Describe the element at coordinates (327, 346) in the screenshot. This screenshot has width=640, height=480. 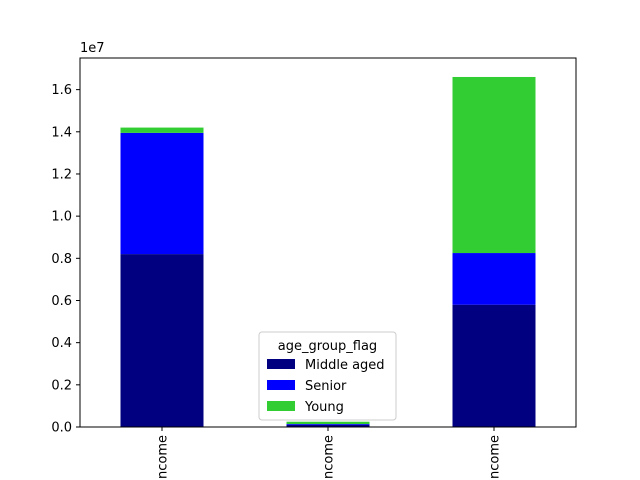
I see `legend-title: age_group_flag` at that location.